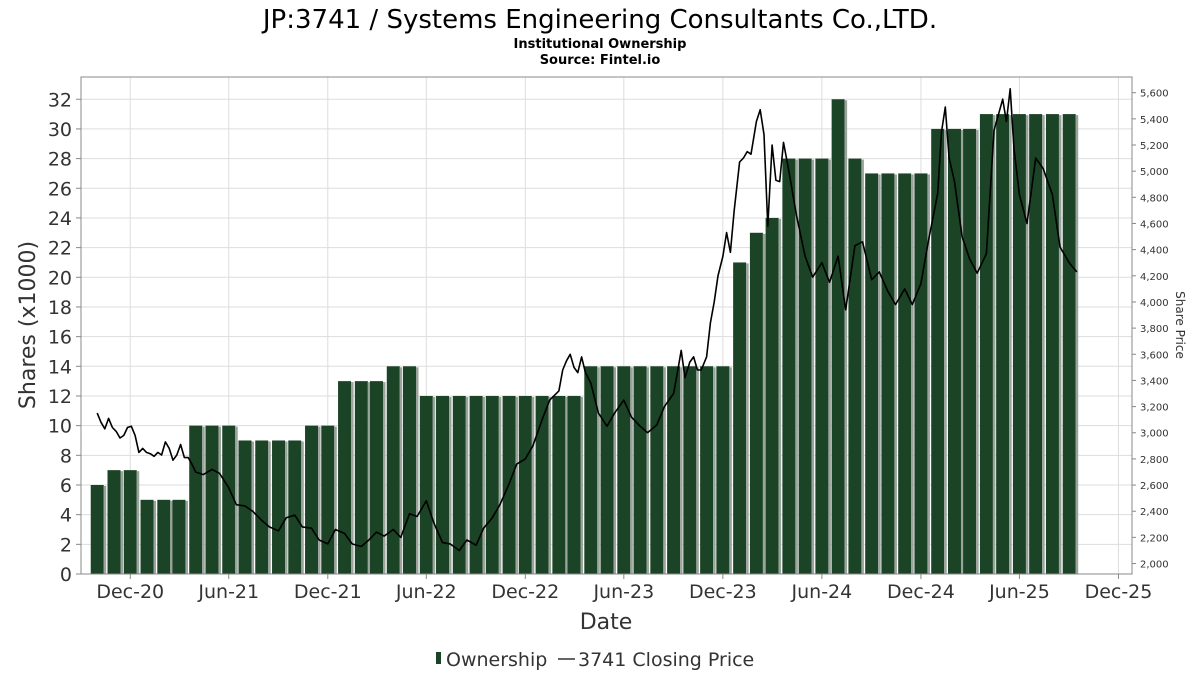 This screenshot has height=675, width=1200. I want to click on x-tick-label: Dec-22, so click(525, 592).